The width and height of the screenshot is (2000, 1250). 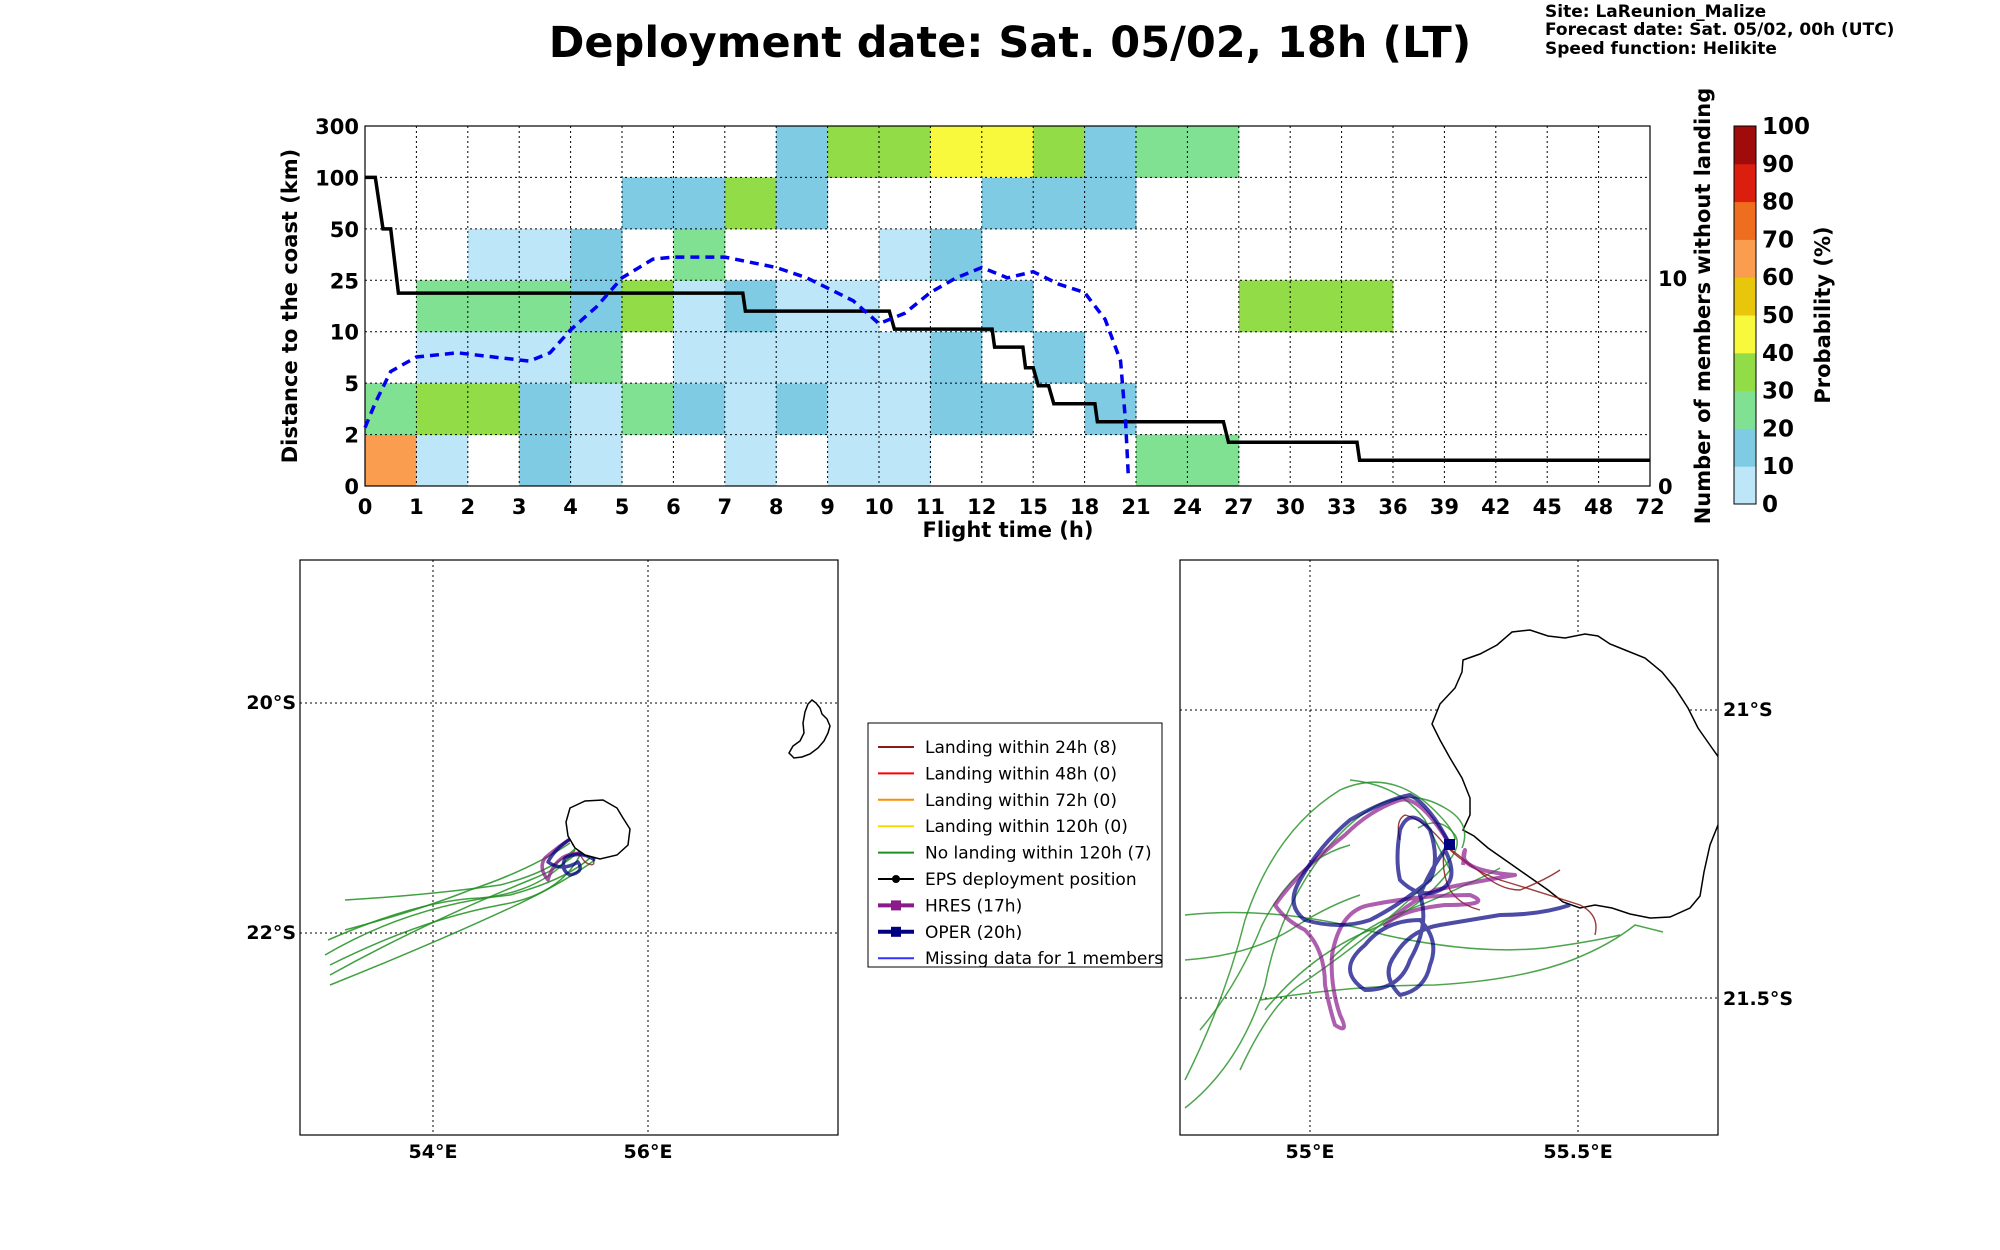 I want to click on mauritius-coastline, so click(x=809, y=729).